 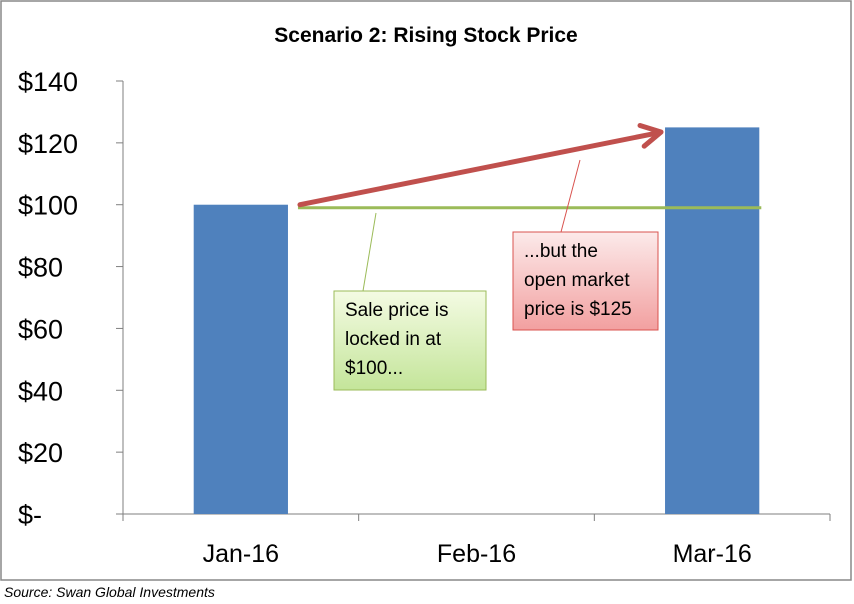 I want to click on y-tick-label: $20, so click(x=40, y=453).